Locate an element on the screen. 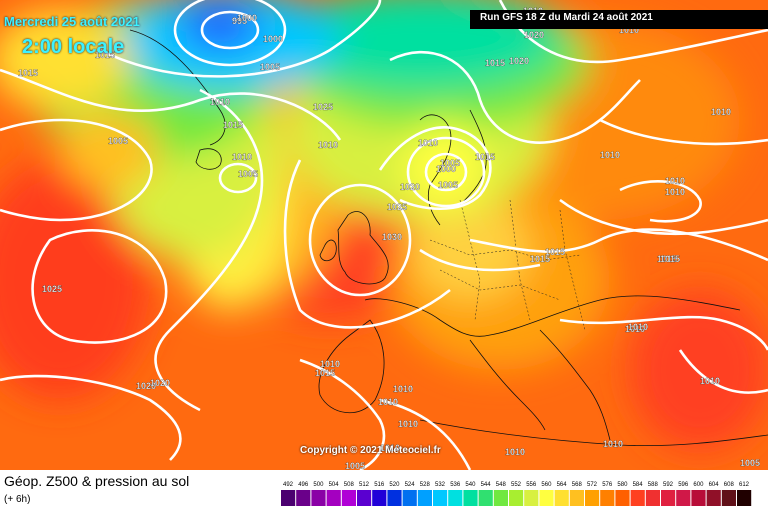 The image size is (768, 512). scale-tick-label: 604 is located at coordinates (714, 485).